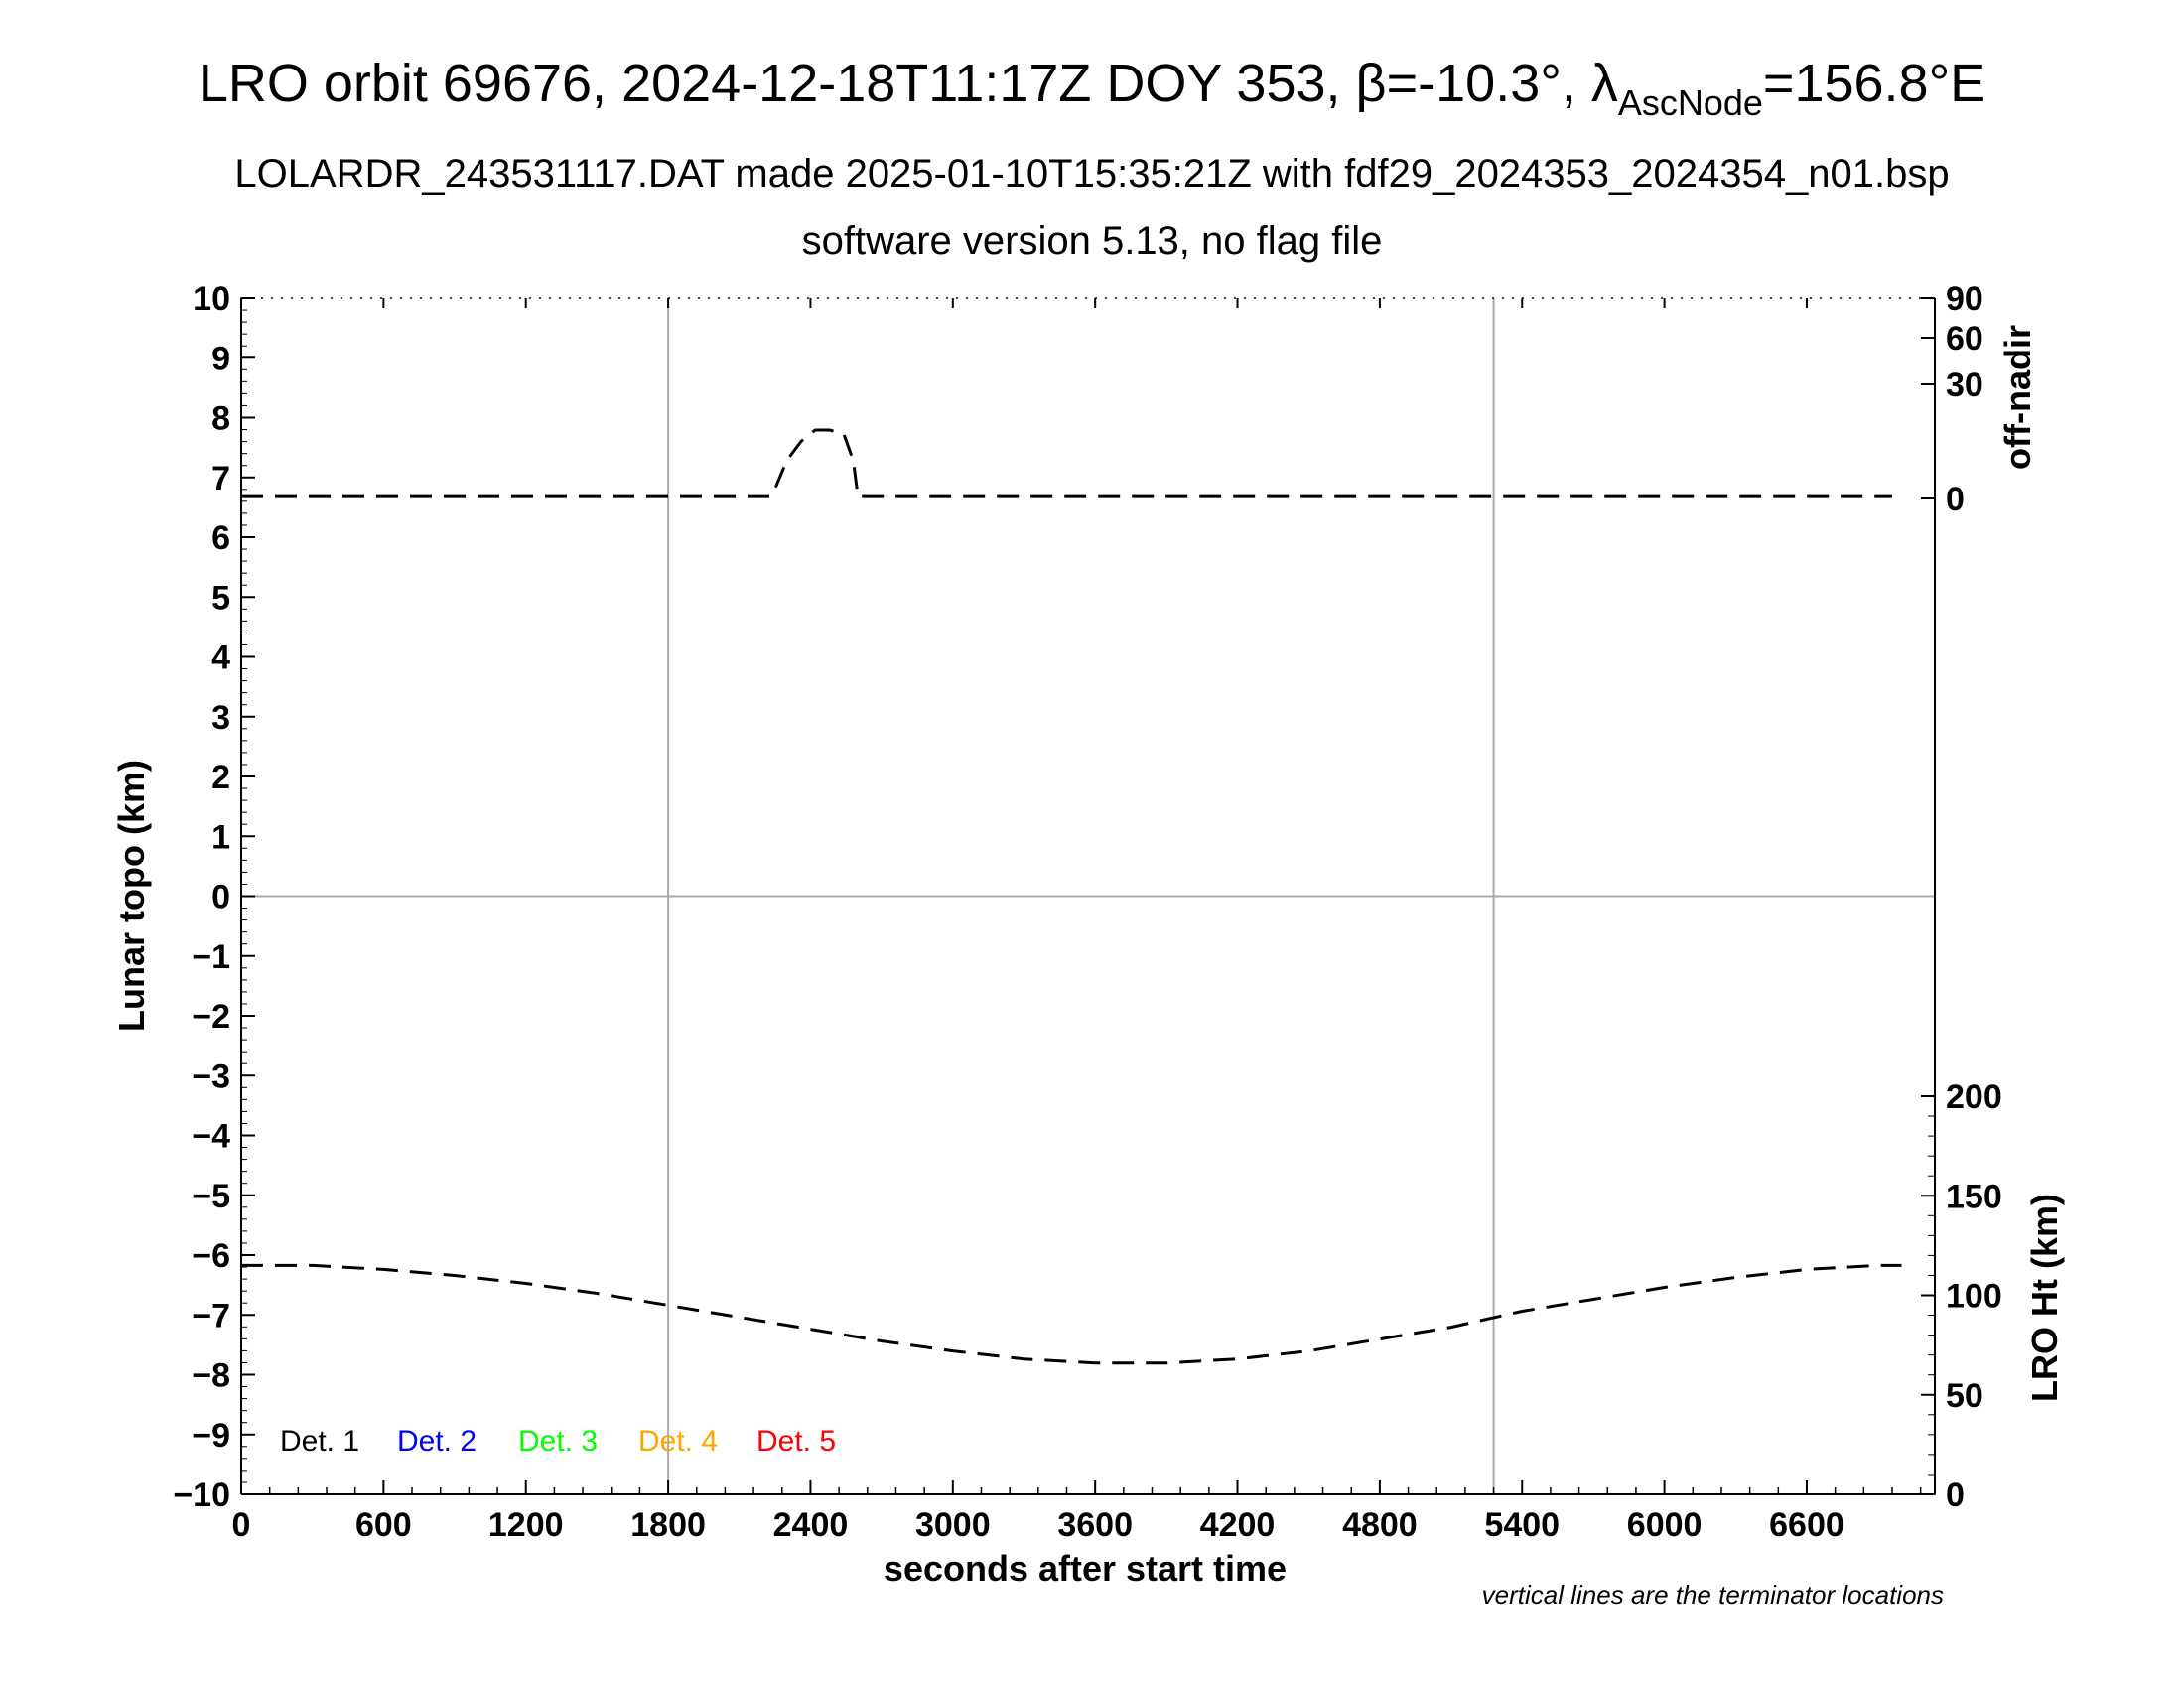  I want to click on x-tick-label: 5400, so click(1522, 1525).